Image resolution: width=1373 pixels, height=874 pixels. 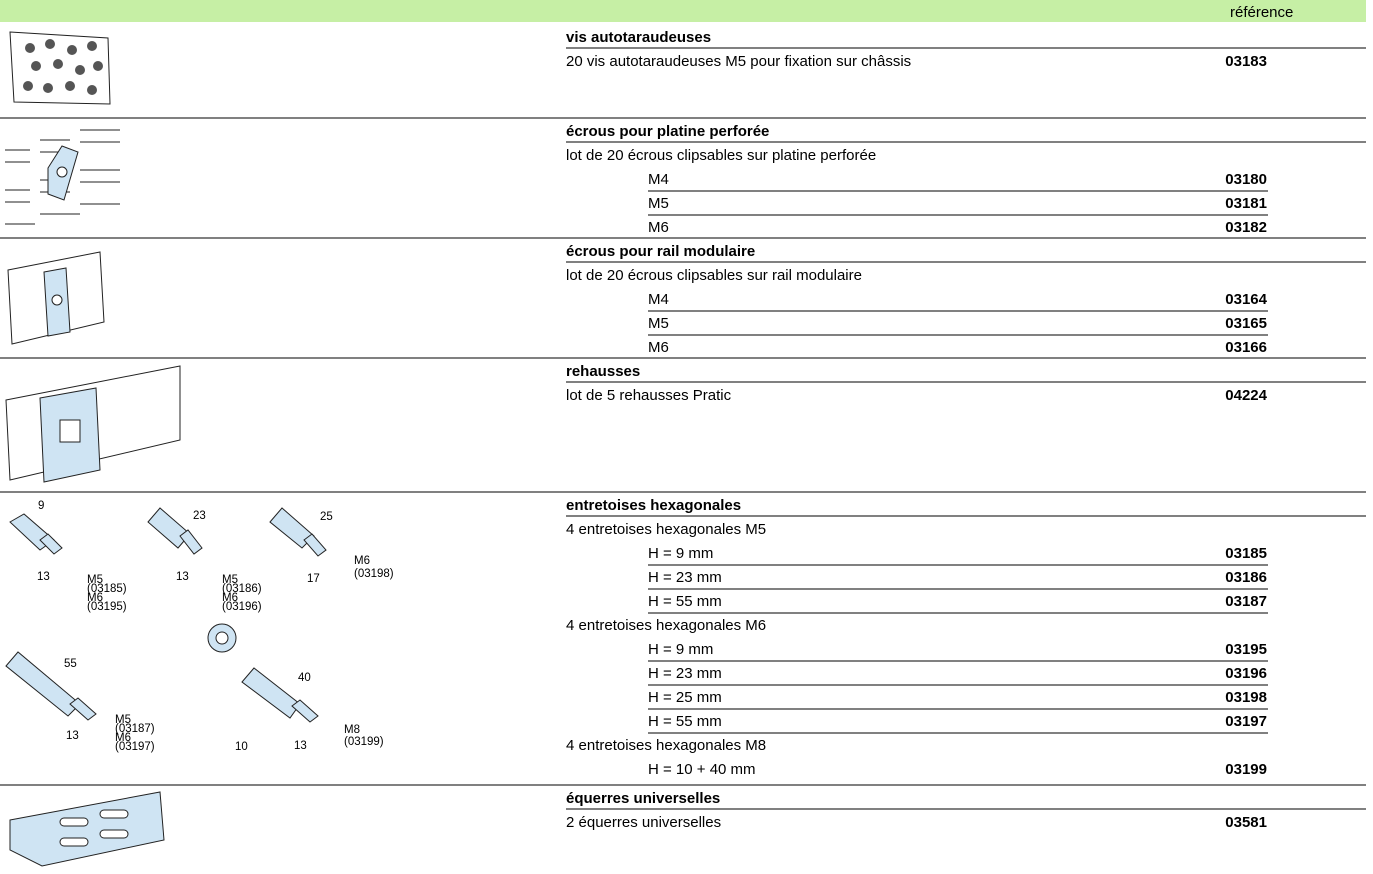 I want to click on variant-reference: 03185, so click(x=1246, y=553).